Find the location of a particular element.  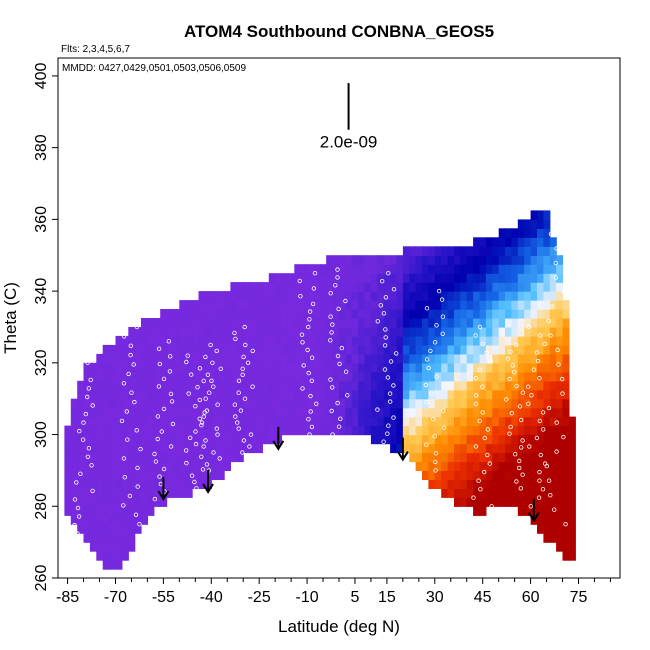

x-axis-label: Latitude (deg N) is located at coordinates (339, 626).